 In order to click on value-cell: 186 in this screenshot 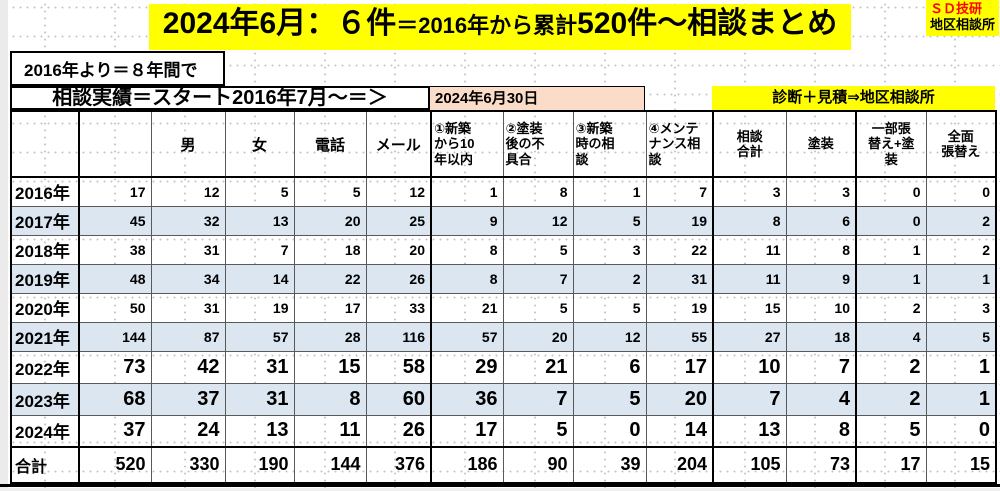, I will do `click(467, 465)`.